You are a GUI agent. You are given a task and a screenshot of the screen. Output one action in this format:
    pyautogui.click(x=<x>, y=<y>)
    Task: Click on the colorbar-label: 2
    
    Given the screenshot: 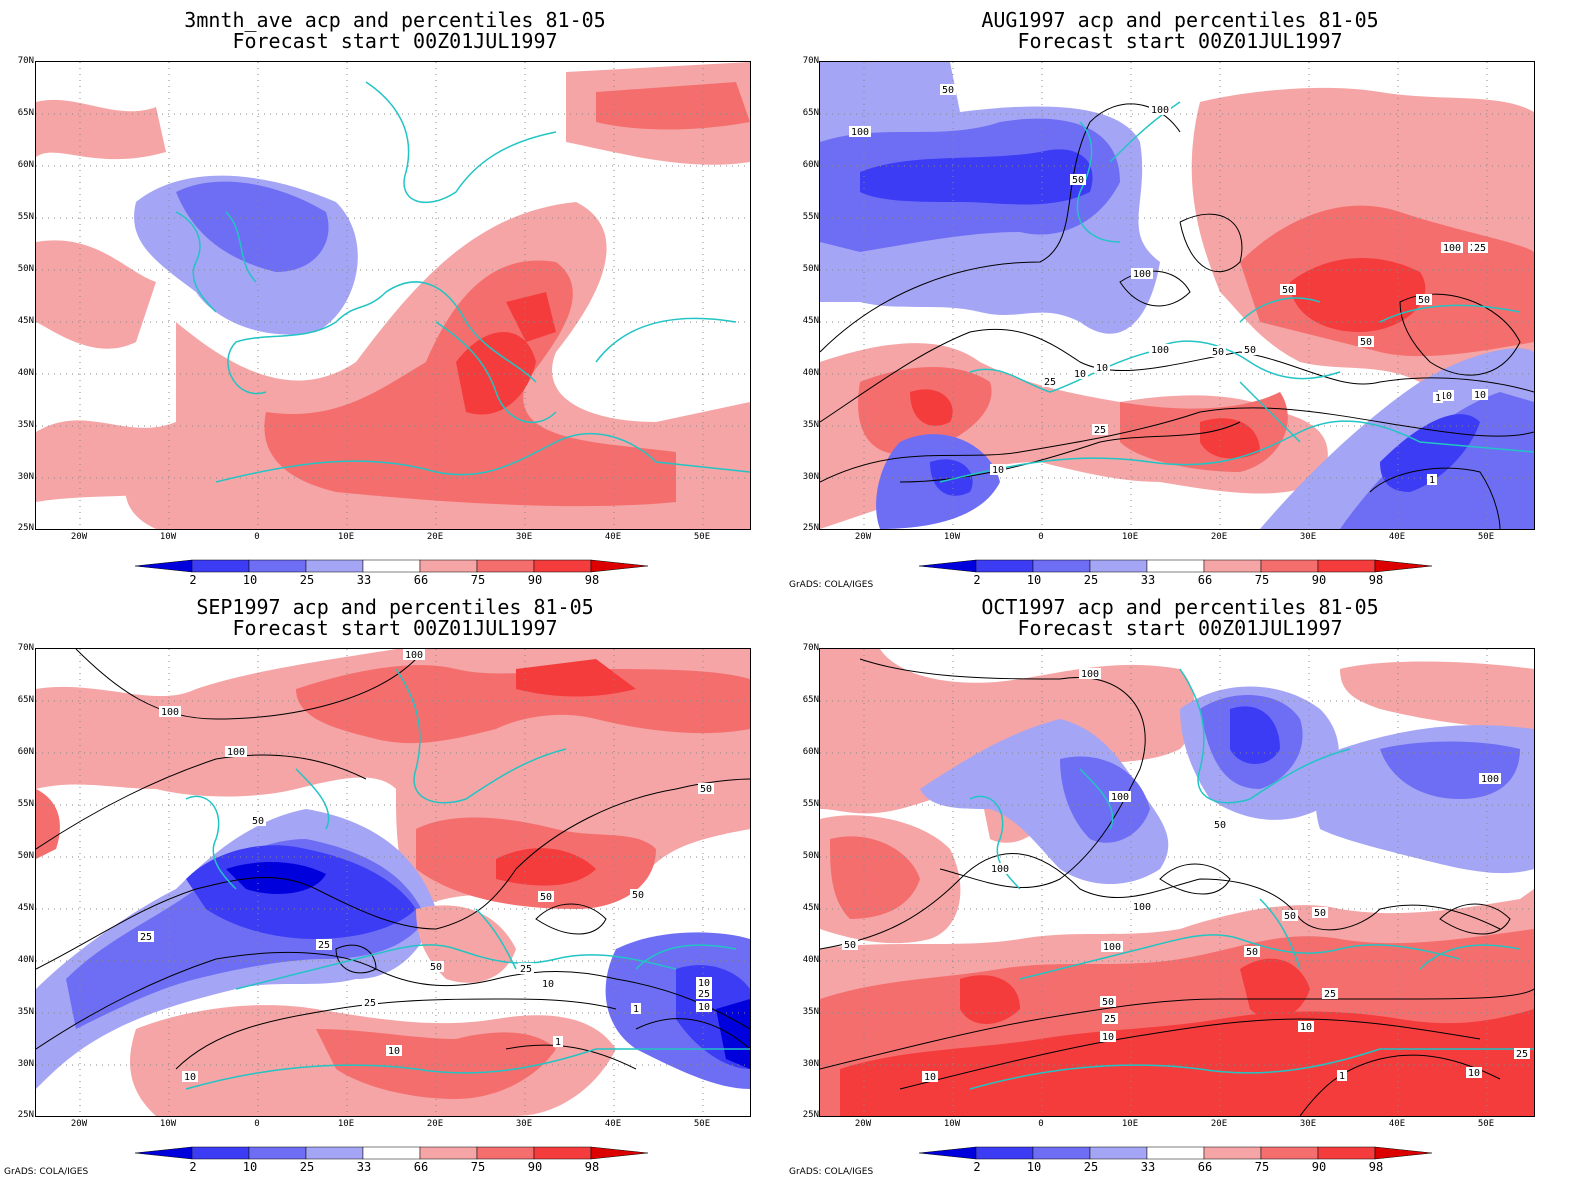 What is the action you would take?
    pyautogui.click(x=977, y=580)
    